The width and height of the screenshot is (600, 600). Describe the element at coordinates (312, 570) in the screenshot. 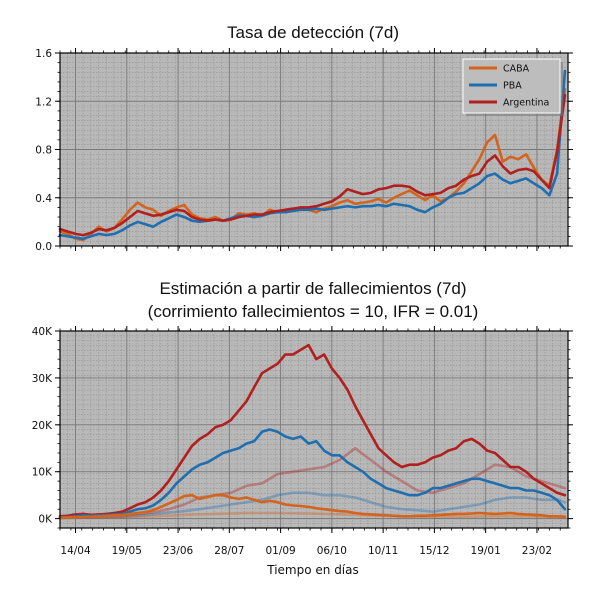

I see `bottom-chart-xlabel: Tiempo en días` at that location.